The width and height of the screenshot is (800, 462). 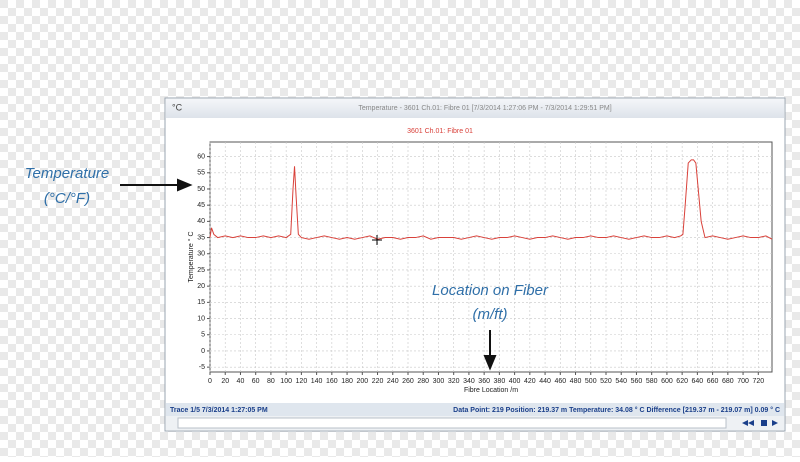 What do you see at coordinates (201, 173) in the screenshot?
I see `y-tick-label: 55` at bounding box center [201, 173].